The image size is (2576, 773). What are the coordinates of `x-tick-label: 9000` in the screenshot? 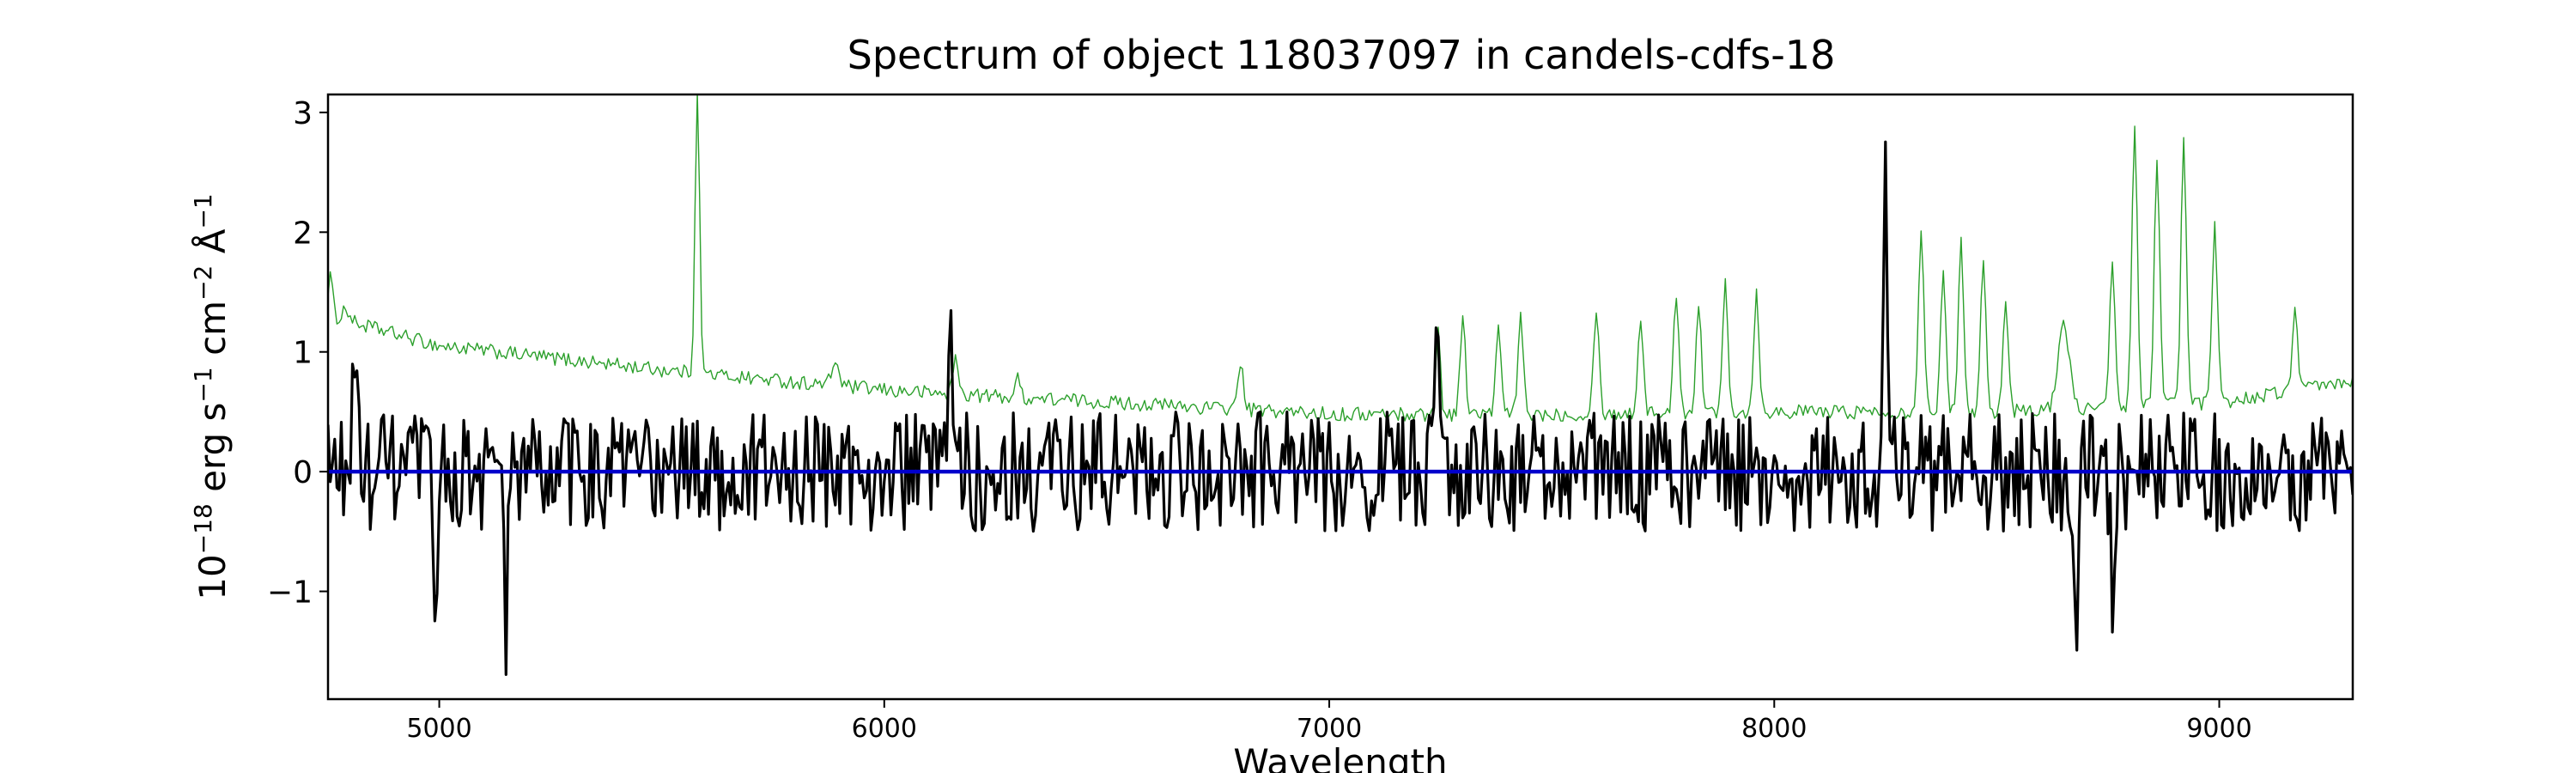 It's located at (2218, 729).